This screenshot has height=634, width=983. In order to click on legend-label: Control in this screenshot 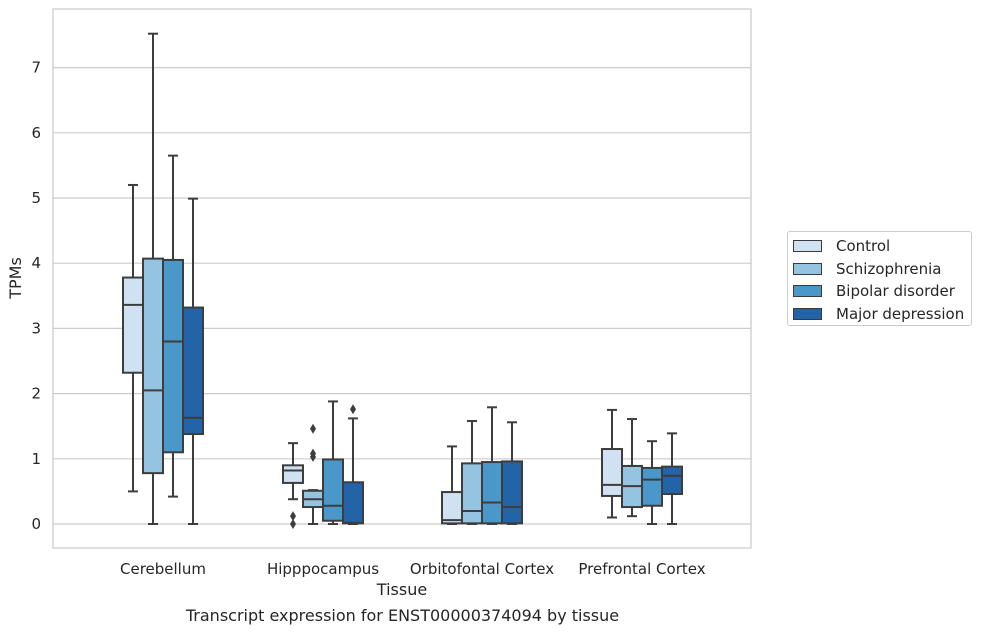, I will do `click(863, 246)`.